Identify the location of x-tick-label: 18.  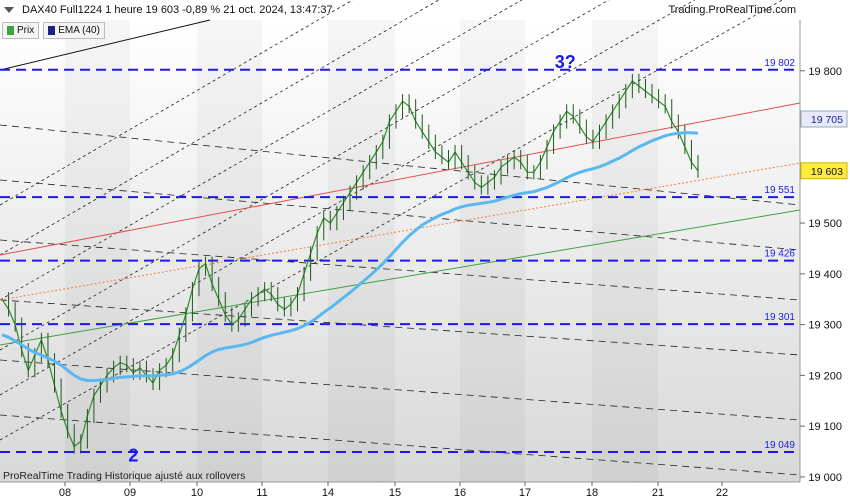
(592, 493).